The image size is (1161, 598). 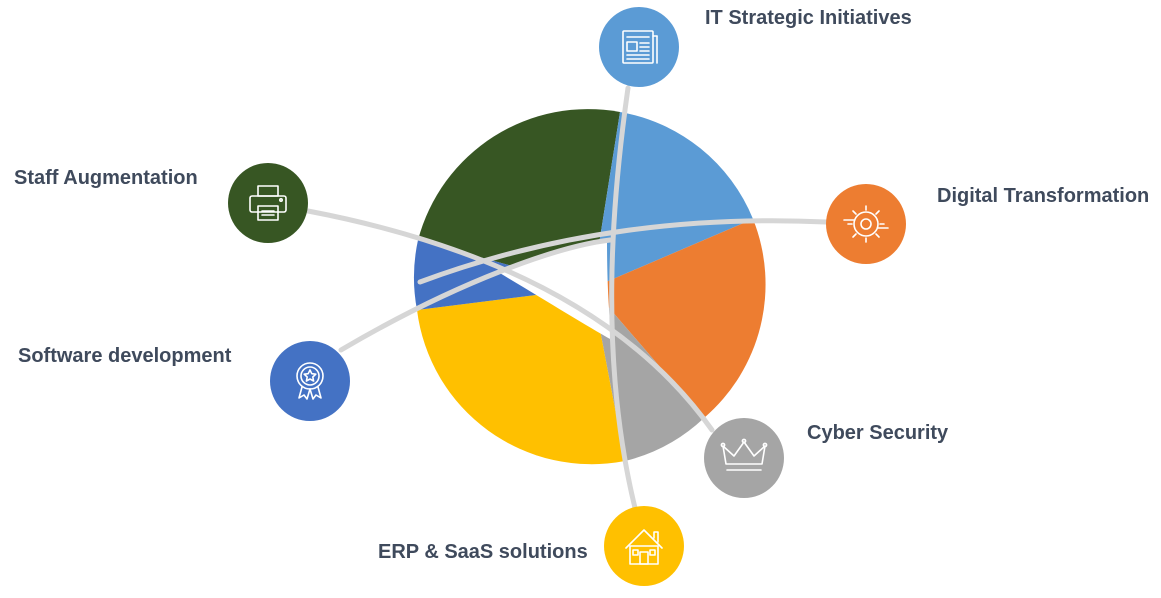 I want to click on node-digital-transformation, so click(x=866, y=224).